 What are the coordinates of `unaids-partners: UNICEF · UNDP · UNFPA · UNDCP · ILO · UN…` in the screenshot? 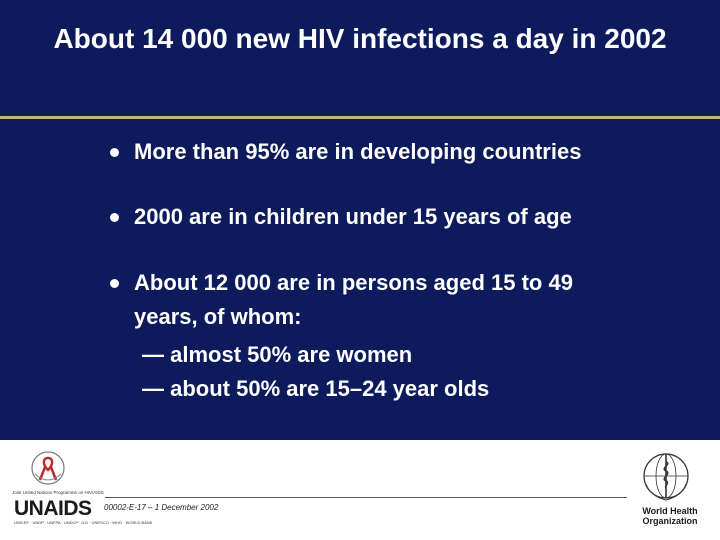 It's located at (83, 522).